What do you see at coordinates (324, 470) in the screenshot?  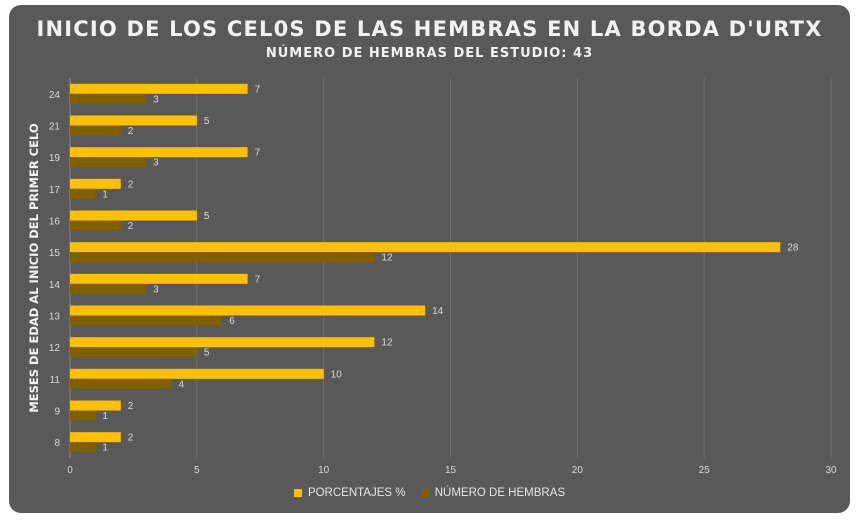 I see `x-tick-label-10: 10` at bounding box center [324, 470].